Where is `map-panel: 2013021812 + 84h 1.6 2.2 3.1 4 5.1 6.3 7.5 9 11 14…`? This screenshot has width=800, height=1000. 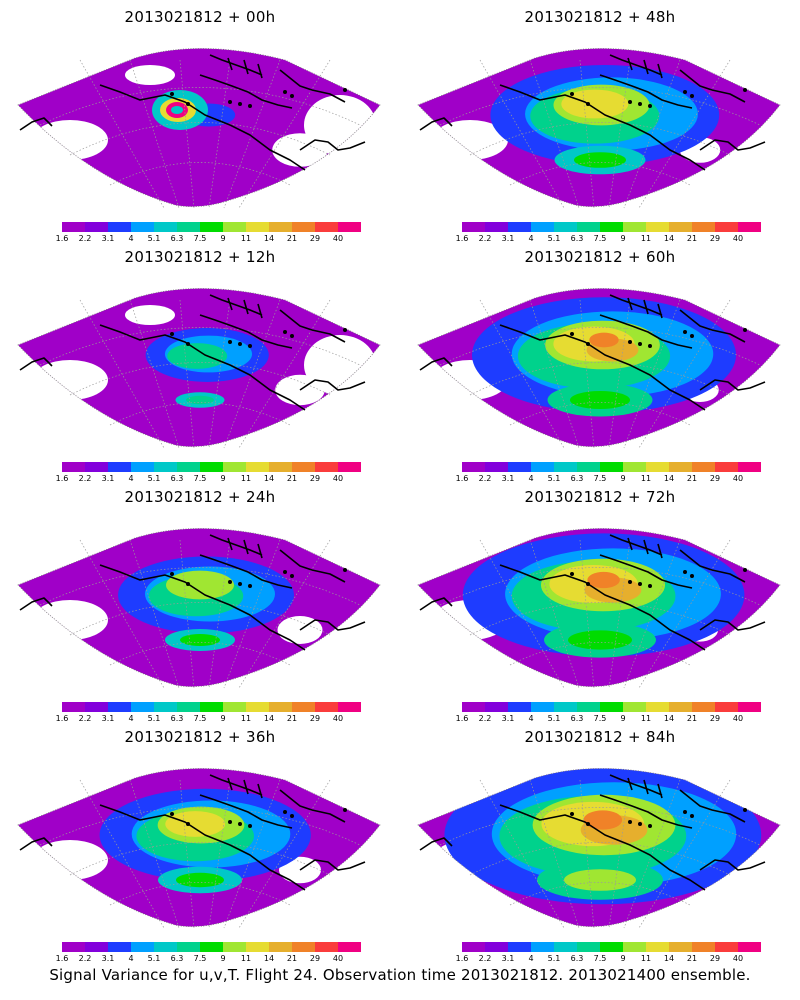 map-panel: 2013021812 + 84h 1.6 2.2 3.1 4 5.1 6.3 7.5 9 11 14… is located at coordinates (600, 841).